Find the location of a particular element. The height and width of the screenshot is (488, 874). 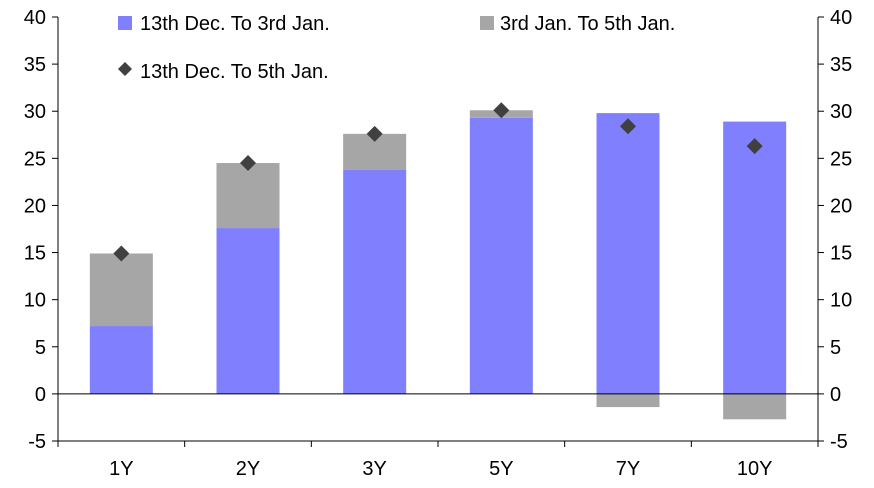

marker-13dec-5jan-1Y is located at coordinates (121, 253).